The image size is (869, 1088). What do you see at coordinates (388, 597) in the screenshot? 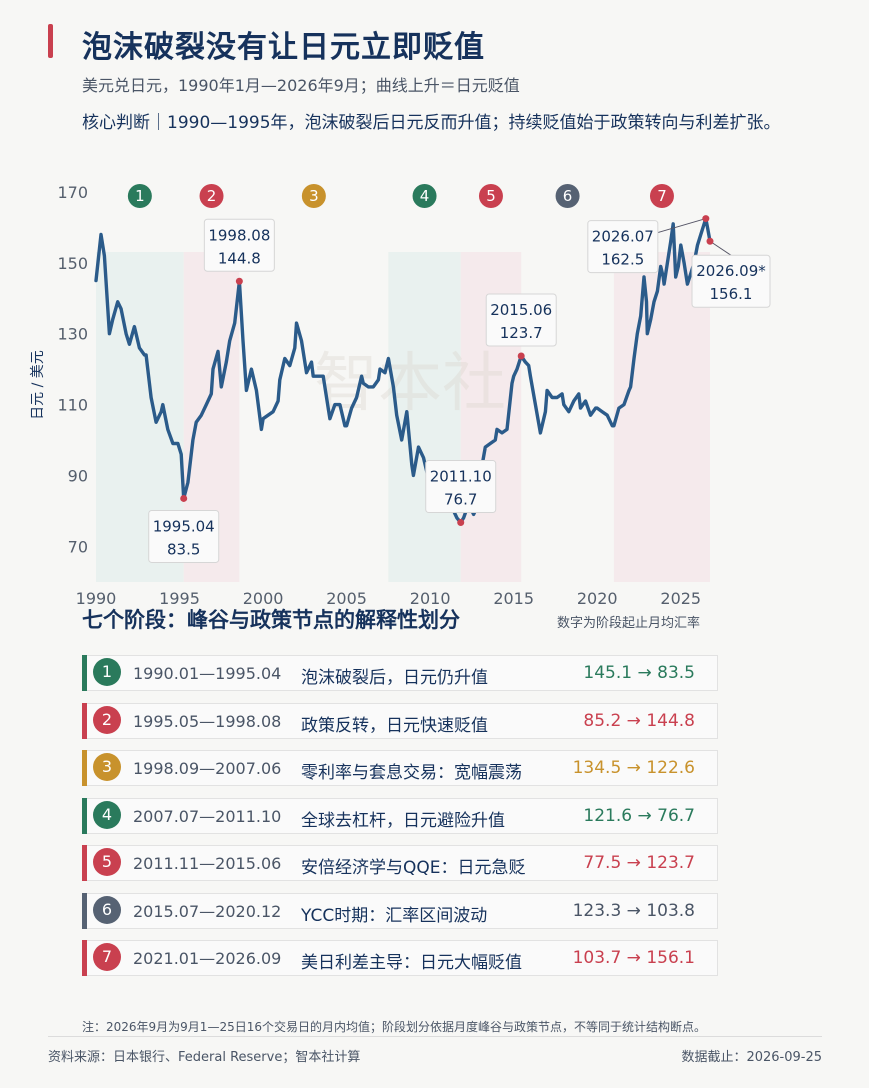
I see `x-axis-ticks: 1990 1995 2000 2005 2010 2015 2020 2025` at bounding box center [388, 597].